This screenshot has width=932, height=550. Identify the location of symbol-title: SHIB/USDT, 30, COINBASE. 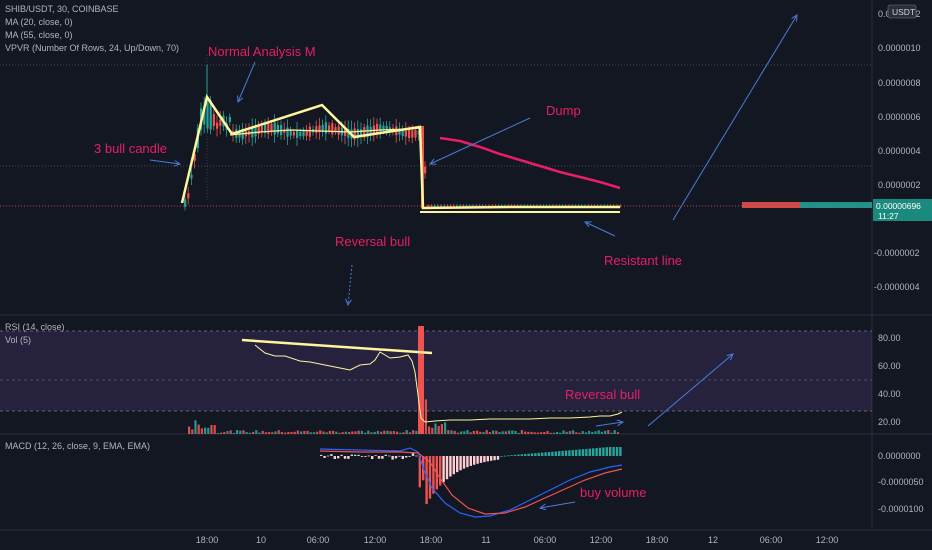
(62, 9).